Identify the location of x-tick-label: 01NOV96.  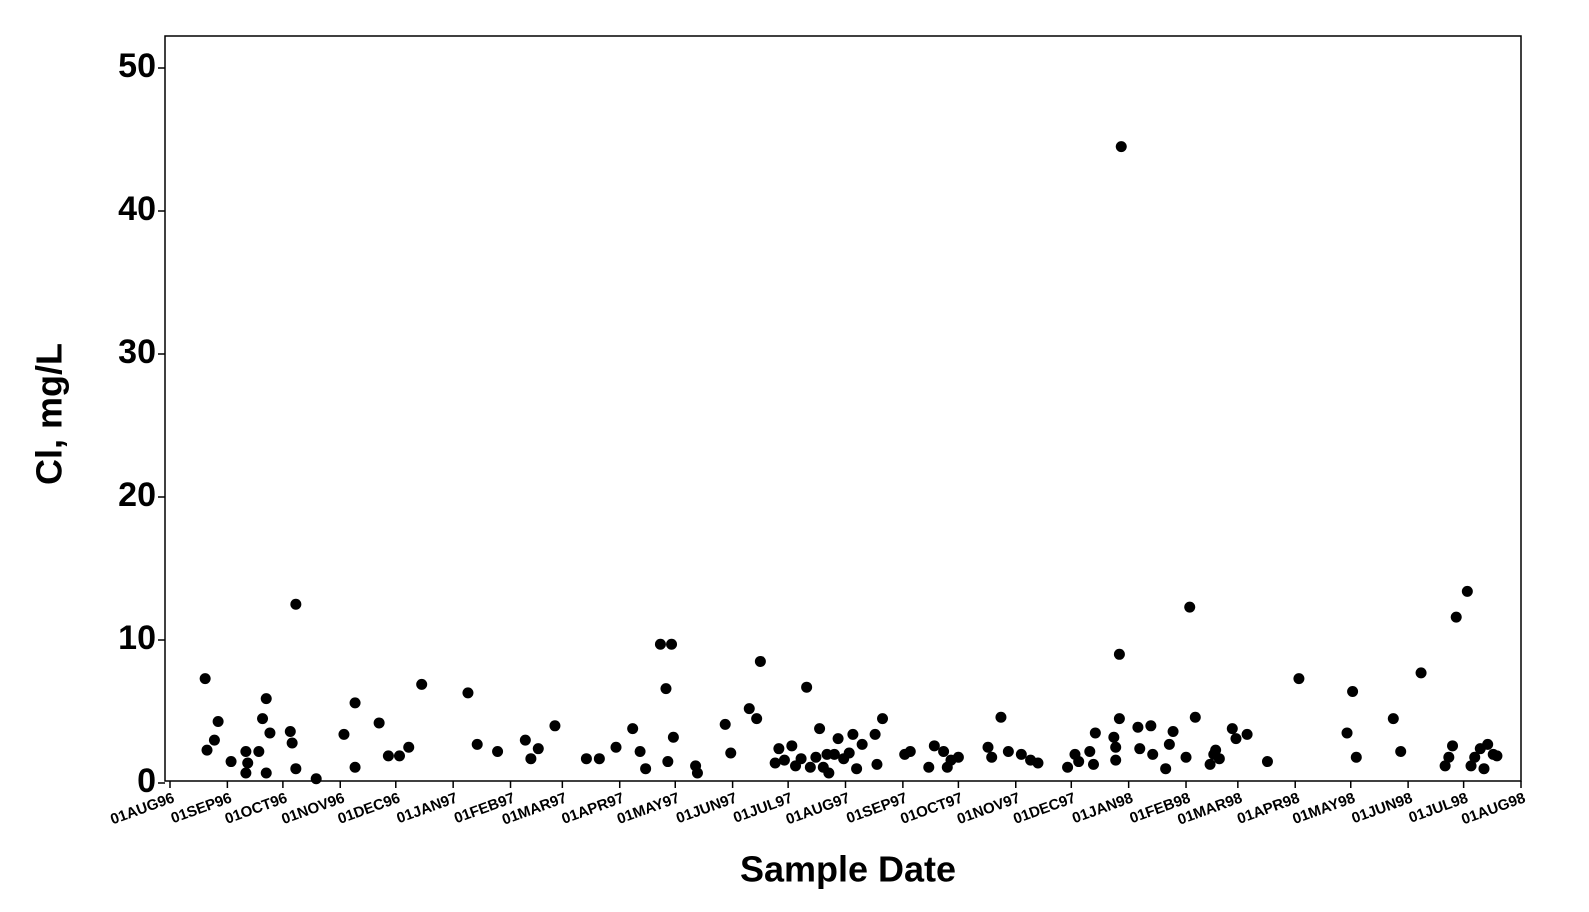
(313, 809).